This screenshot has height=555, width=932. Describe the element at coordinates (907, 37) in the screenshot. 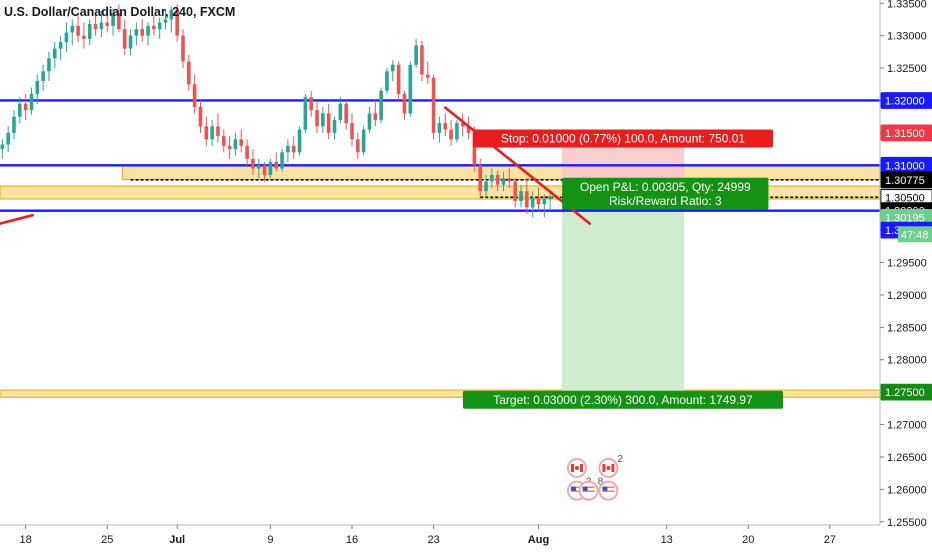

I see `y-tick-label: 1.33000` at that location.